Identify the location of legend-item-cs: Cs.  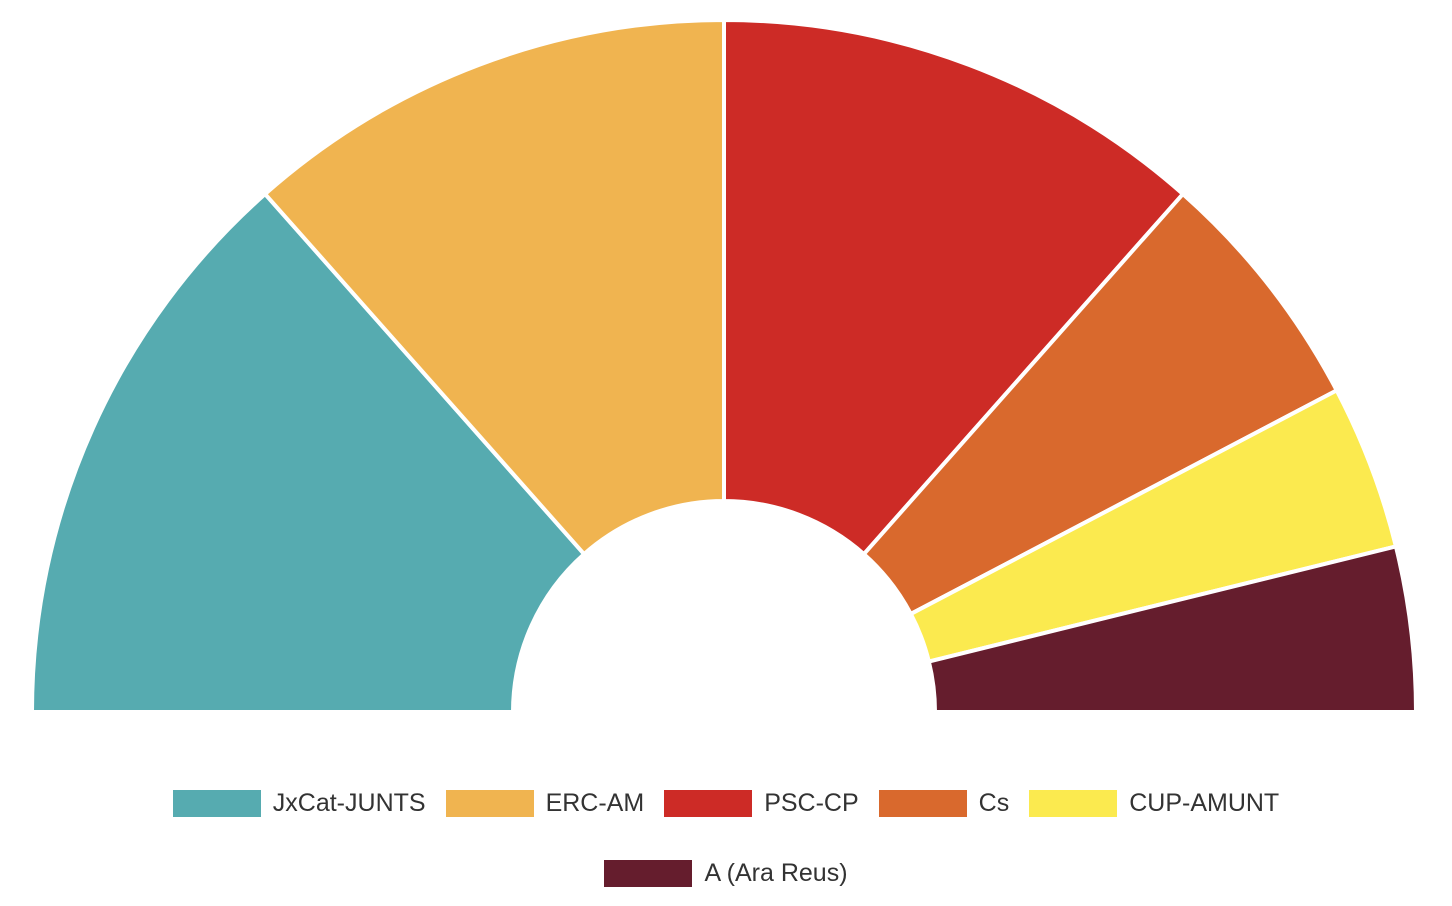
(944, 803).